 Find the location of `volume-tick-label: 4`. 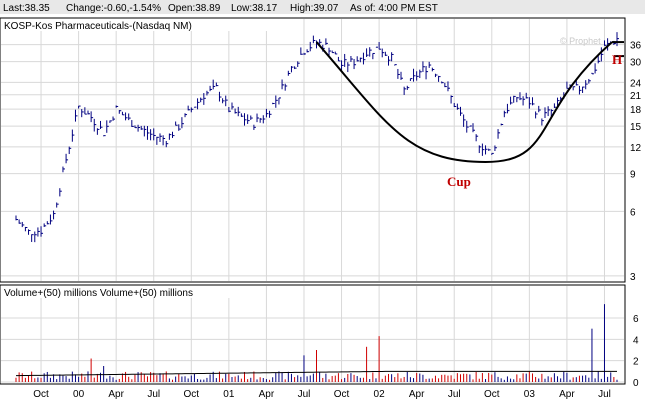

volume-tick-label: 4 is located at coordinates (636, 340).